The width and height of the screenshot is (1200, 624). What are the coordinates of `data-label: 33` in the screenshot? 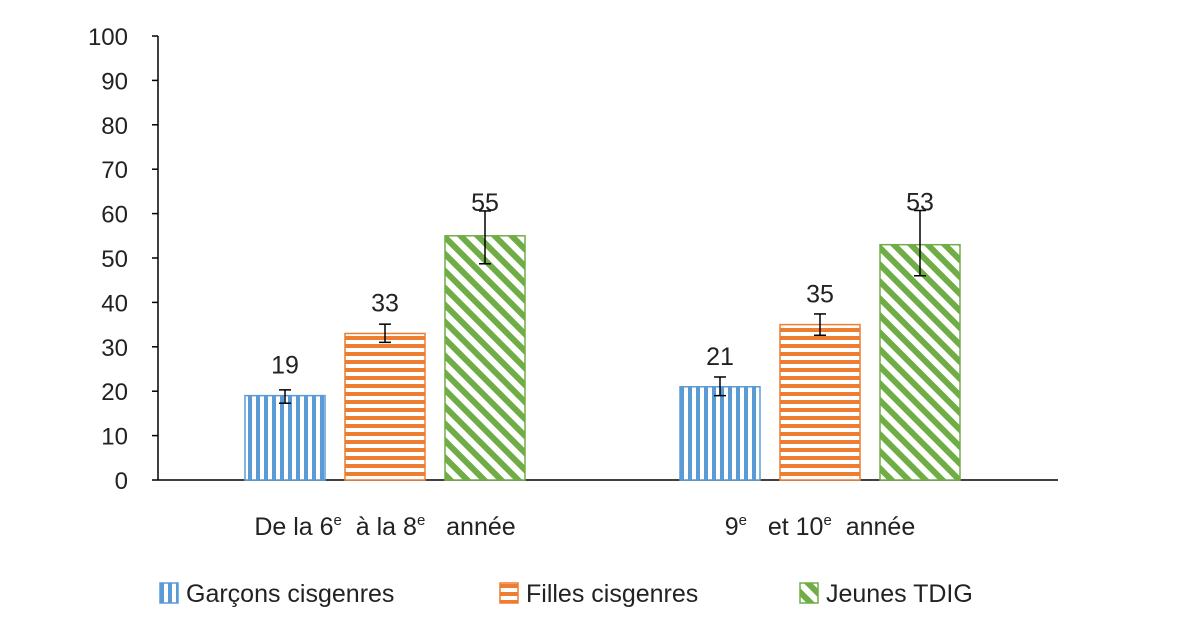 It's located at (385, 303).